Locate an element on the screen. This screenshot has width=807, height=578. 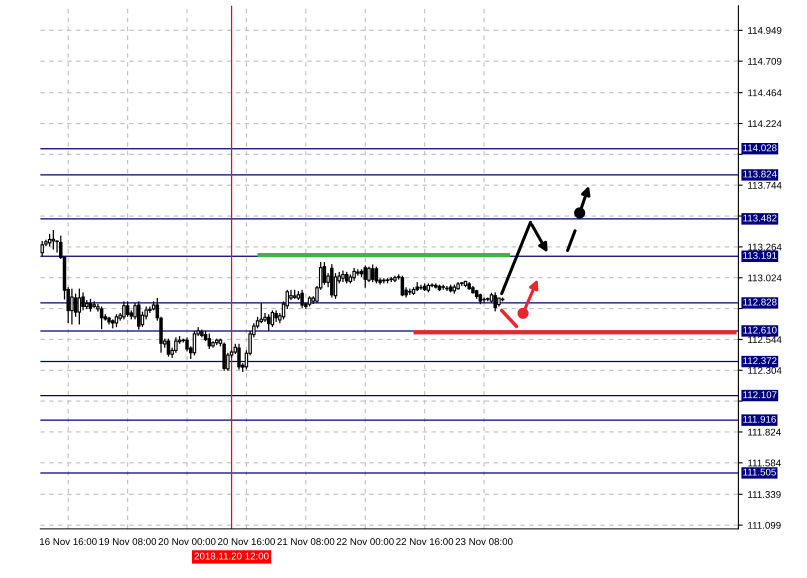
ref-line-label: 113.824 is located at coordinates (760, 174).